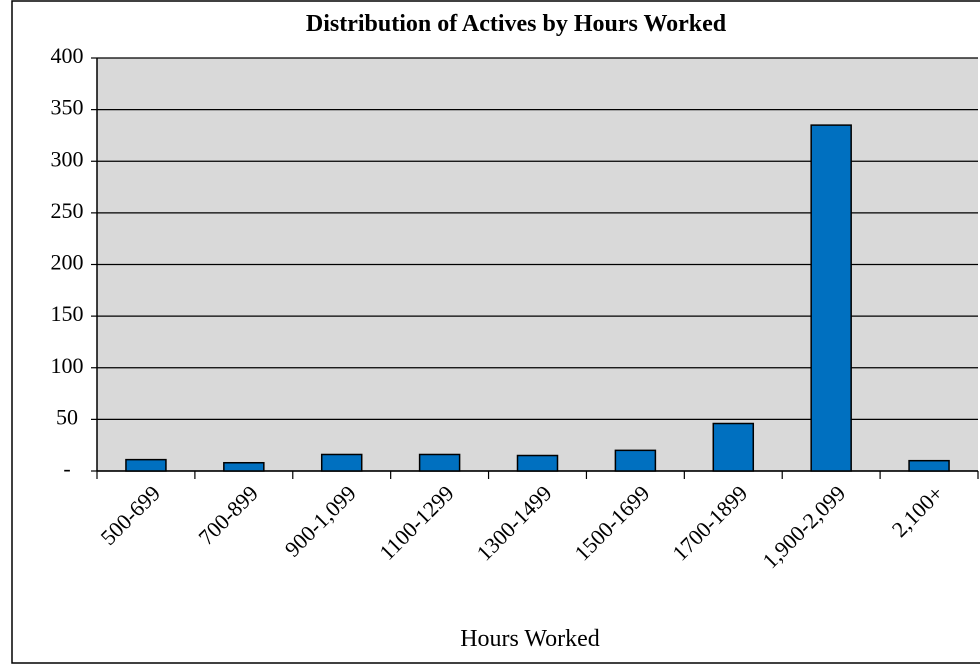  I want to click on chart-title: Distribution of Actives by Hours Worked, so click(516, 24).